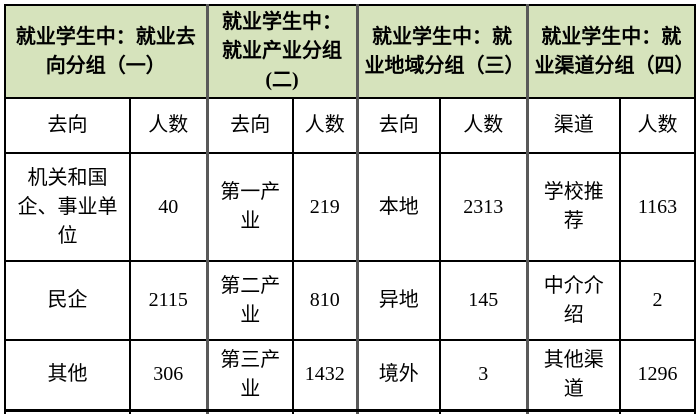 This screenshot has width=697, height=418. What do you see at coordinates (249, 375) in the screenshot?
I see `cell-label: 第三产业` at bounding box center [249, 375].